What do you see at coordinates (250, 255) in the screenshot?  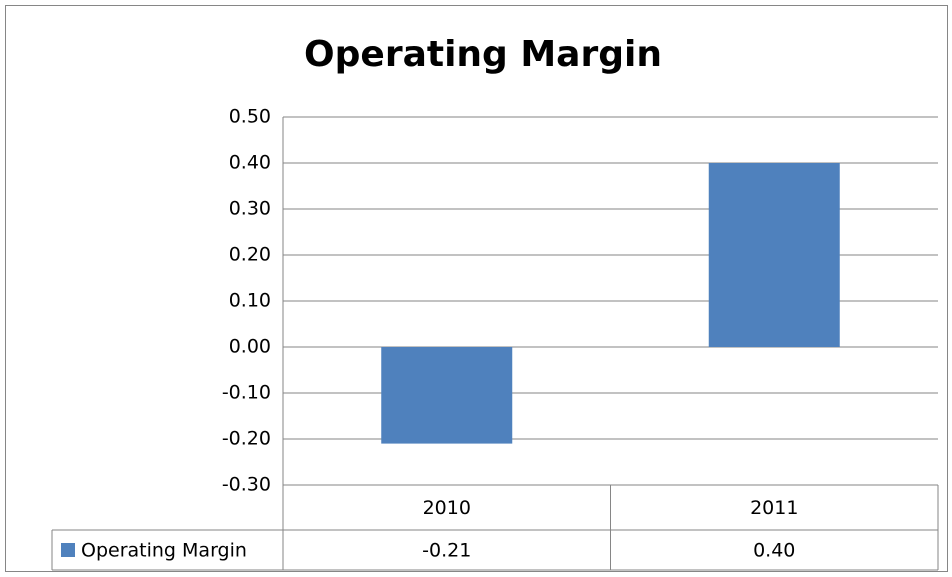 I see `y-tick-label: 0.20` at bounding box center [250, 255].